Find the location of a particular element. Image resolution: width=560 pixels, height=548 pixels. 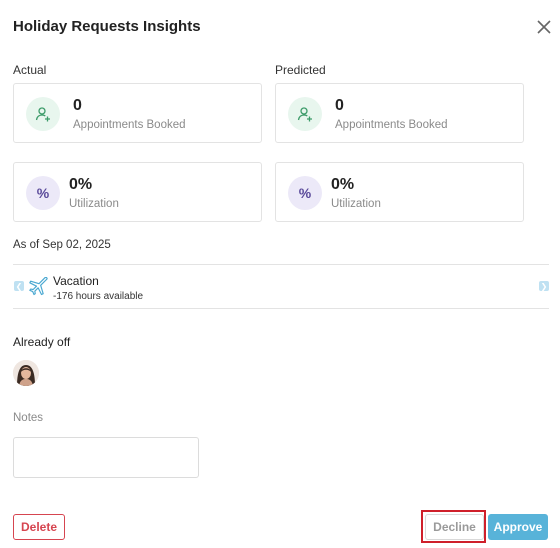

actual-label: Actual is located at coordinates (30, 70).